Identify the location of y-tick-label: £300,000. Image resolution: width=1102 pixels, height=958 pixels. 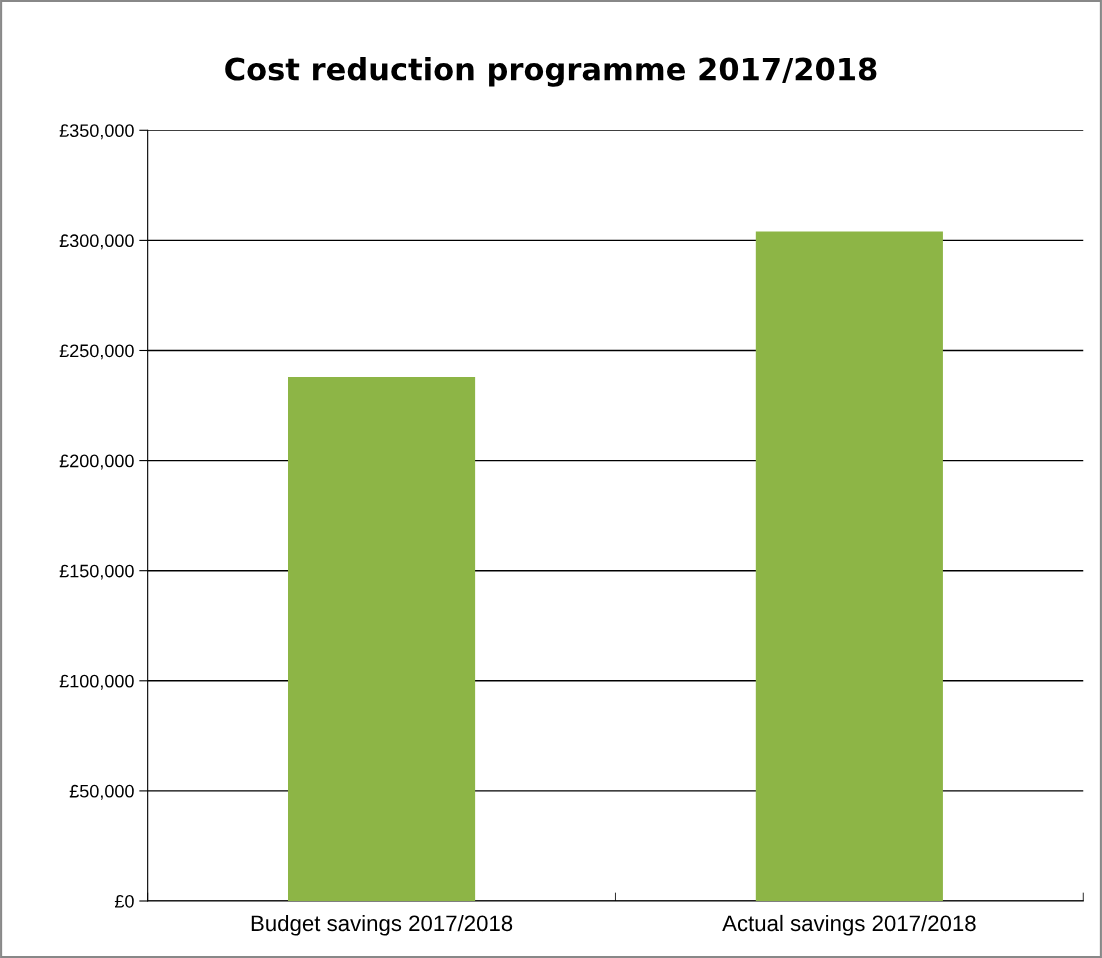
(96, 242).